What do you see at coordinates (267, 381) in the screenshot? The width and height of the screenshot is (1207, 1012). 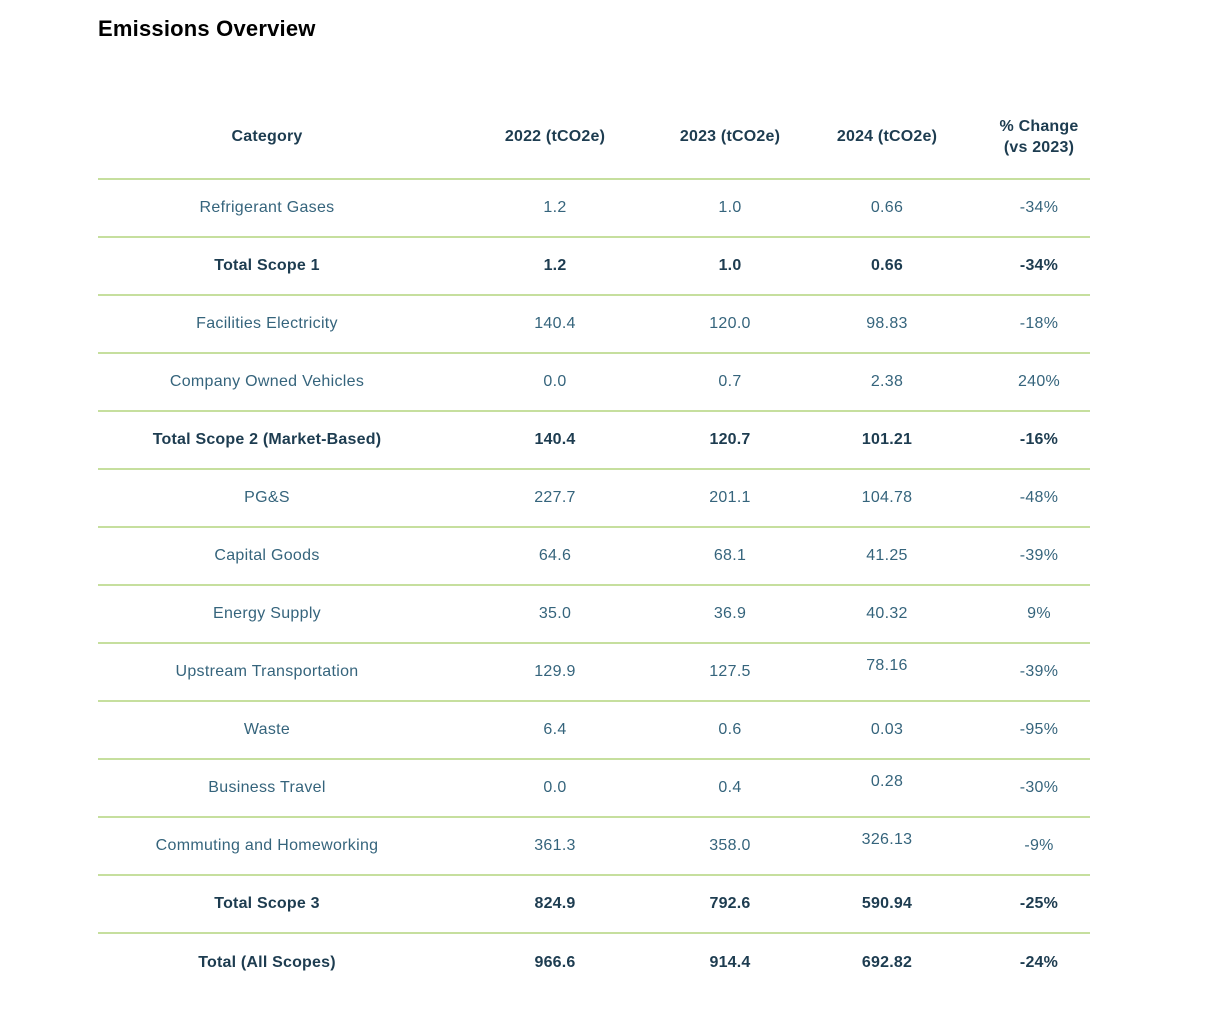 I see `cell-category: Company Owned Vehicles` at bounding box center [267, 381].